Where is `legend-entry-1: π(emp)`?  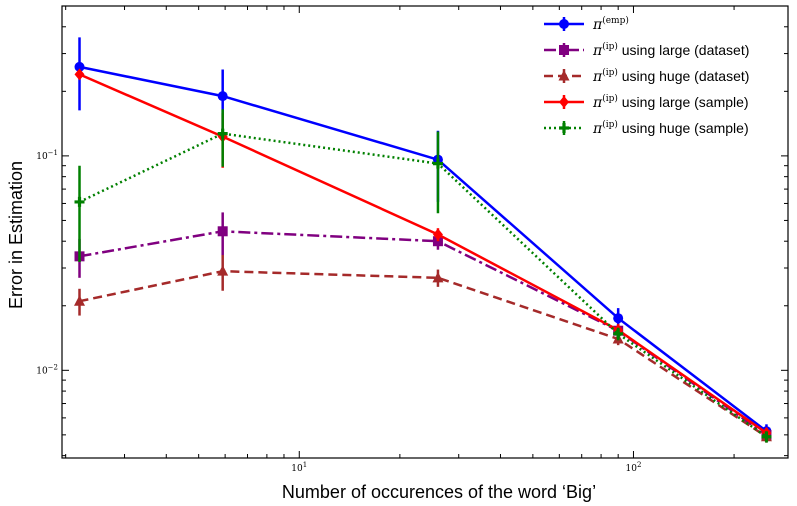 legend-entry-1: π(emp) is located at coordinates (586, 24).